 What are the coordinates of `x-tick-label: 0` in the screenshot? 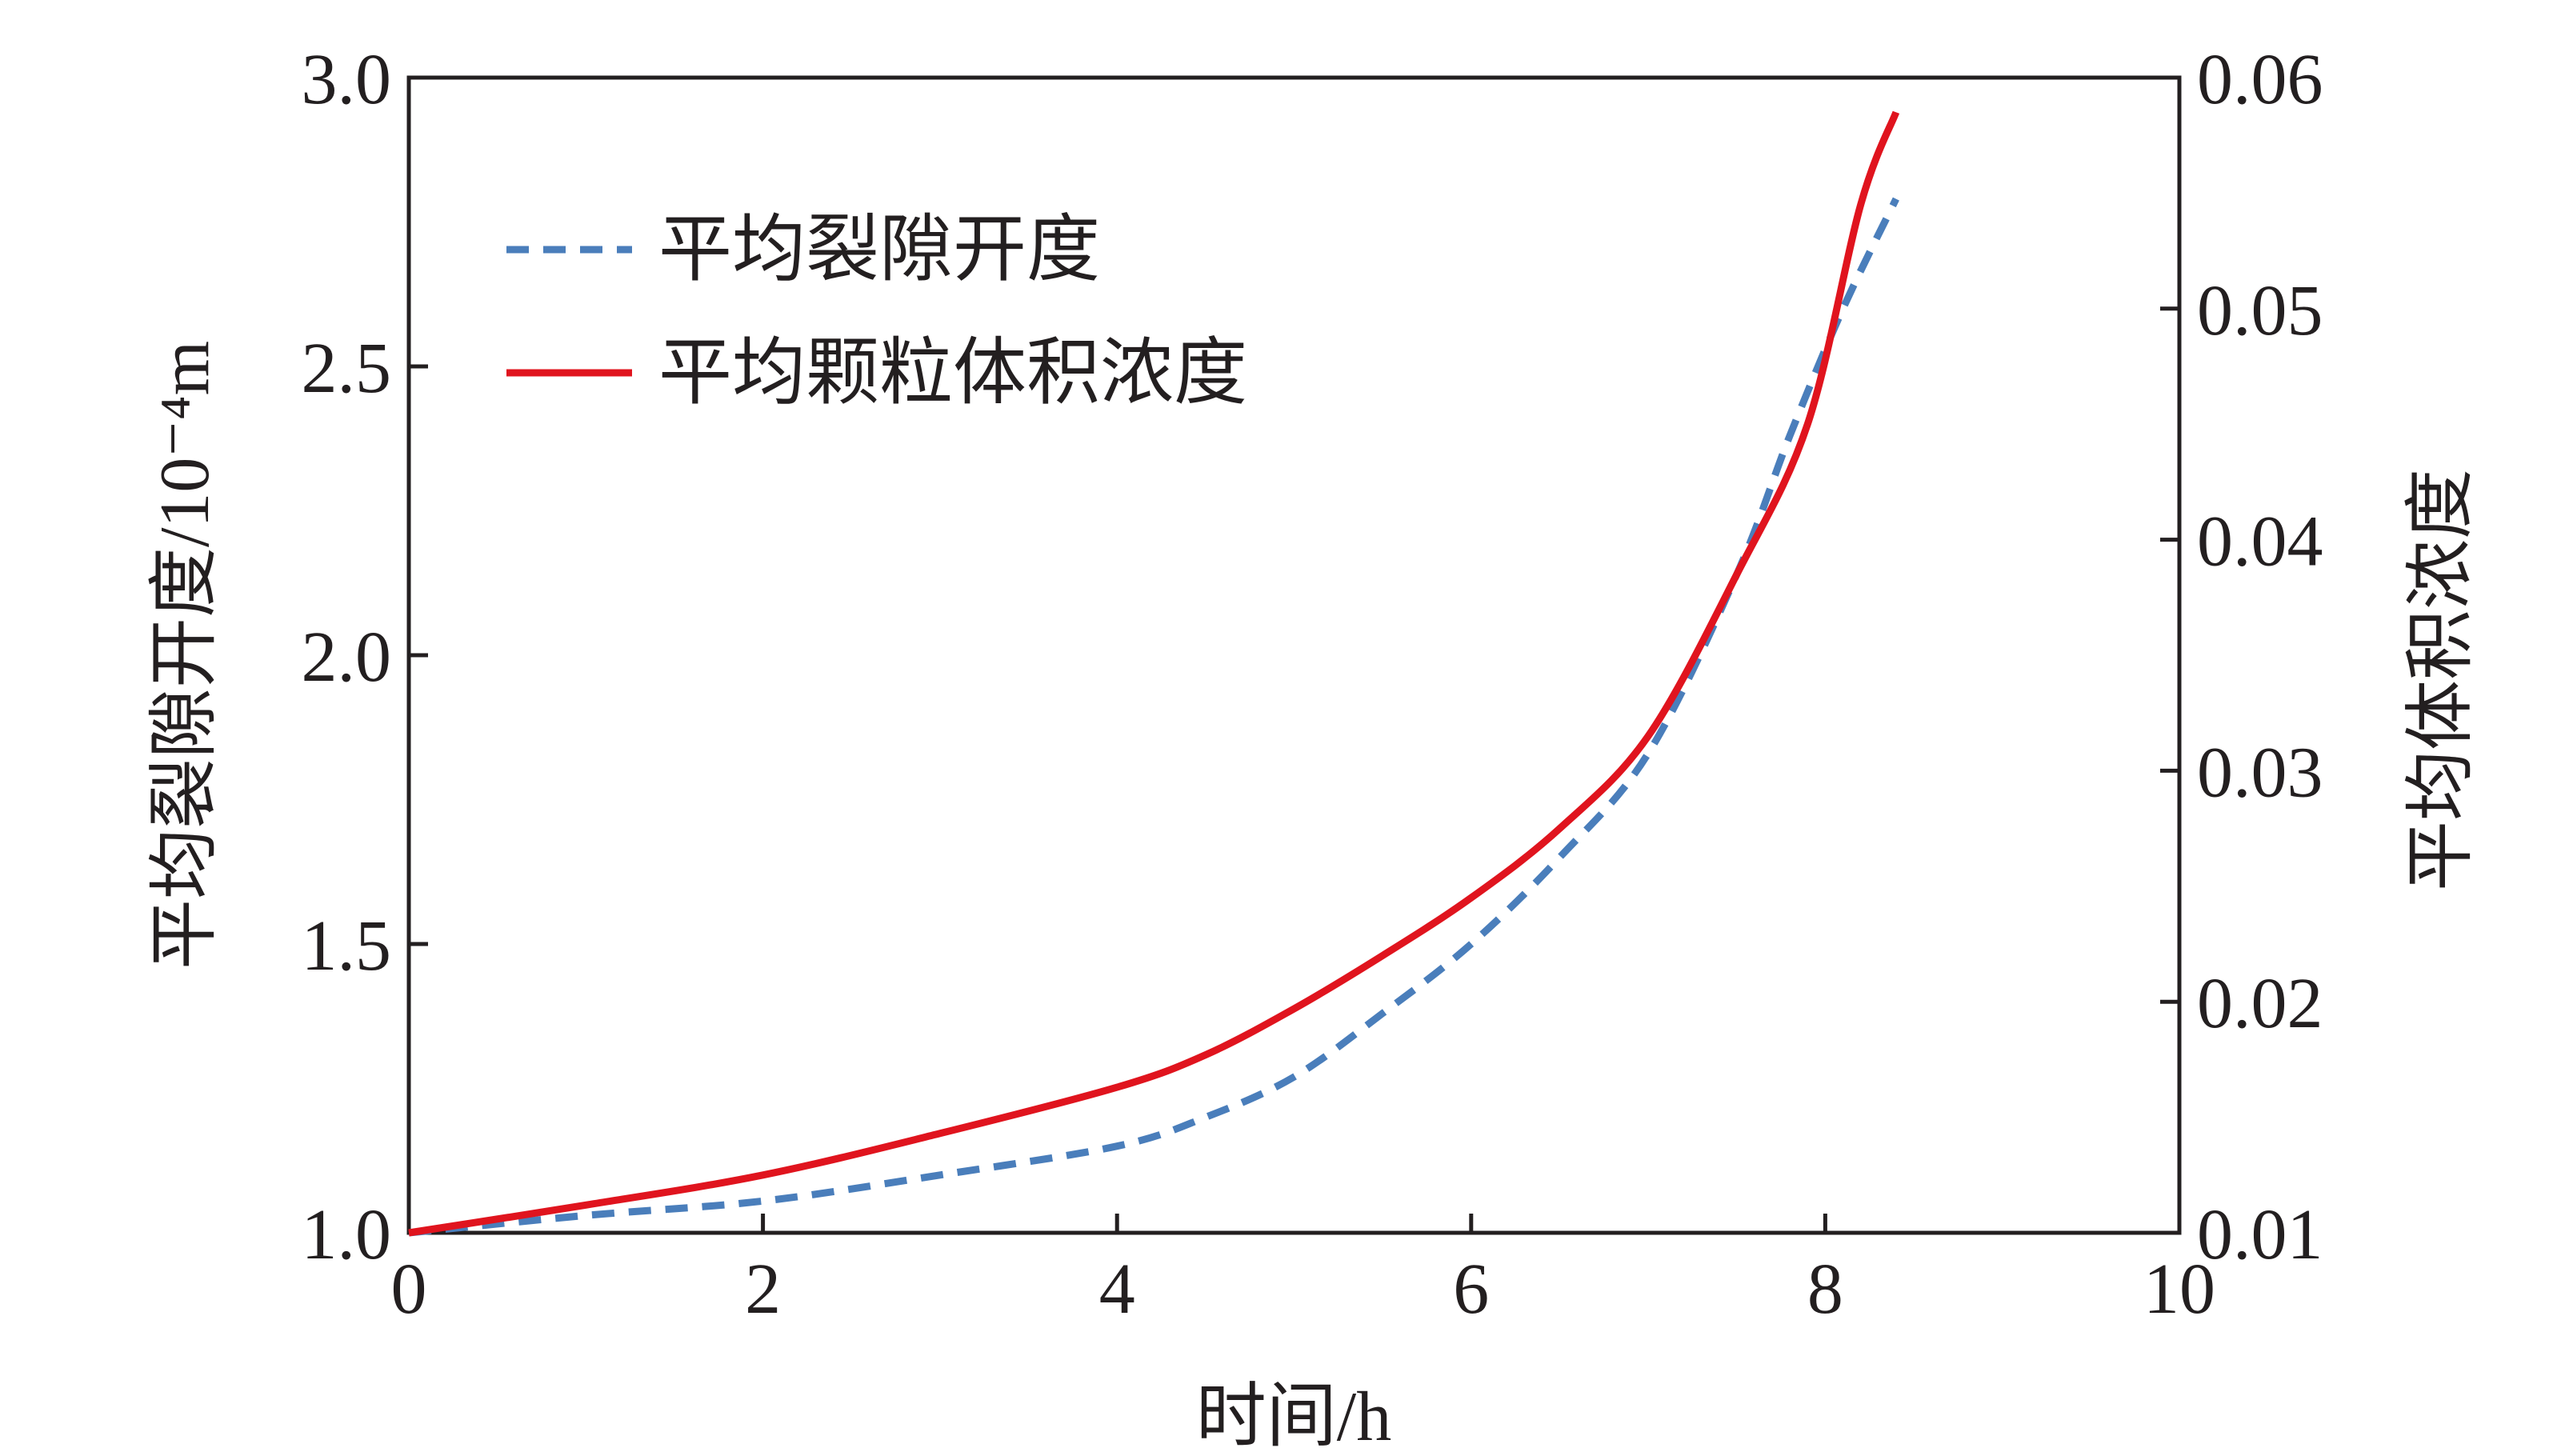 It's located at (409, 1289).